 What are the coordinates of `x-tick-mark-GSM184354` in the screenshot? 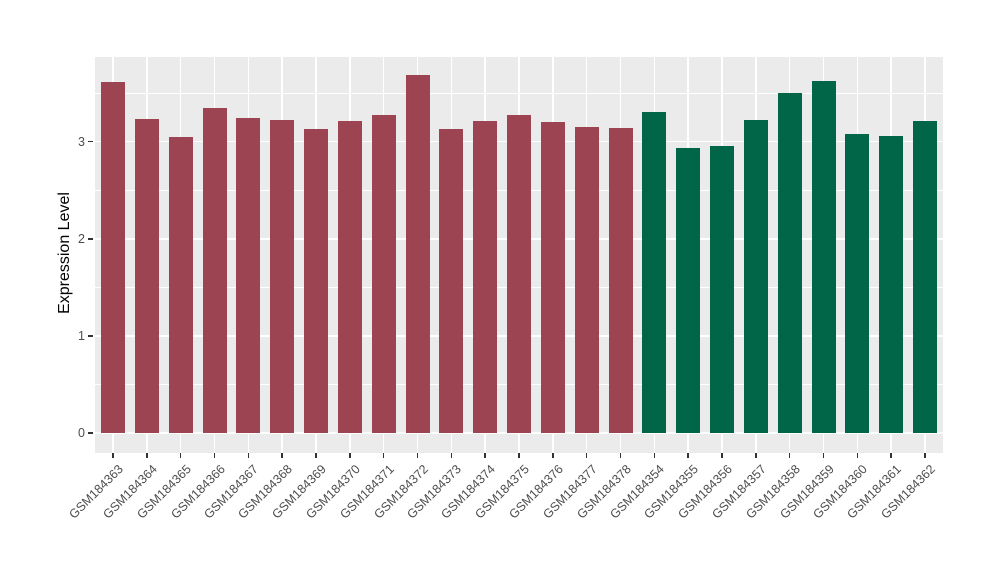 It's located at (654, 455).